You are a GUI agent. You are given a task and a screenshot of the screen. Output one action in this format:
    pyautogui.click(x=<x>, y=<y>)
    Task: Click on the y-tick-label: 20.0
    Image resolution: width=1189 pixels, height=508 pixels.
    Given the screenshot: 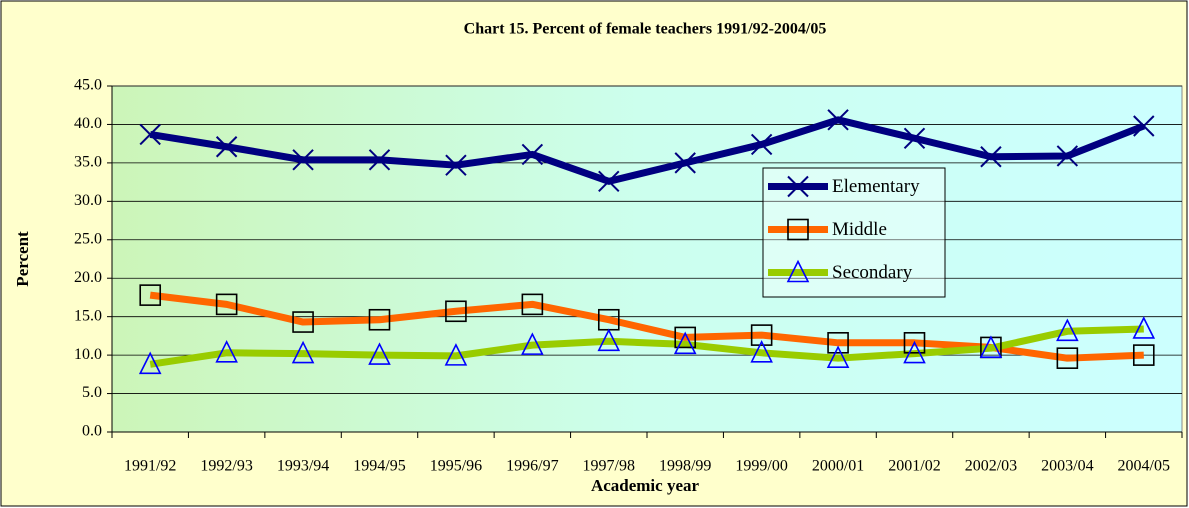 What is the action you would take?
    pyautogui.click(x=88, y=277)
    